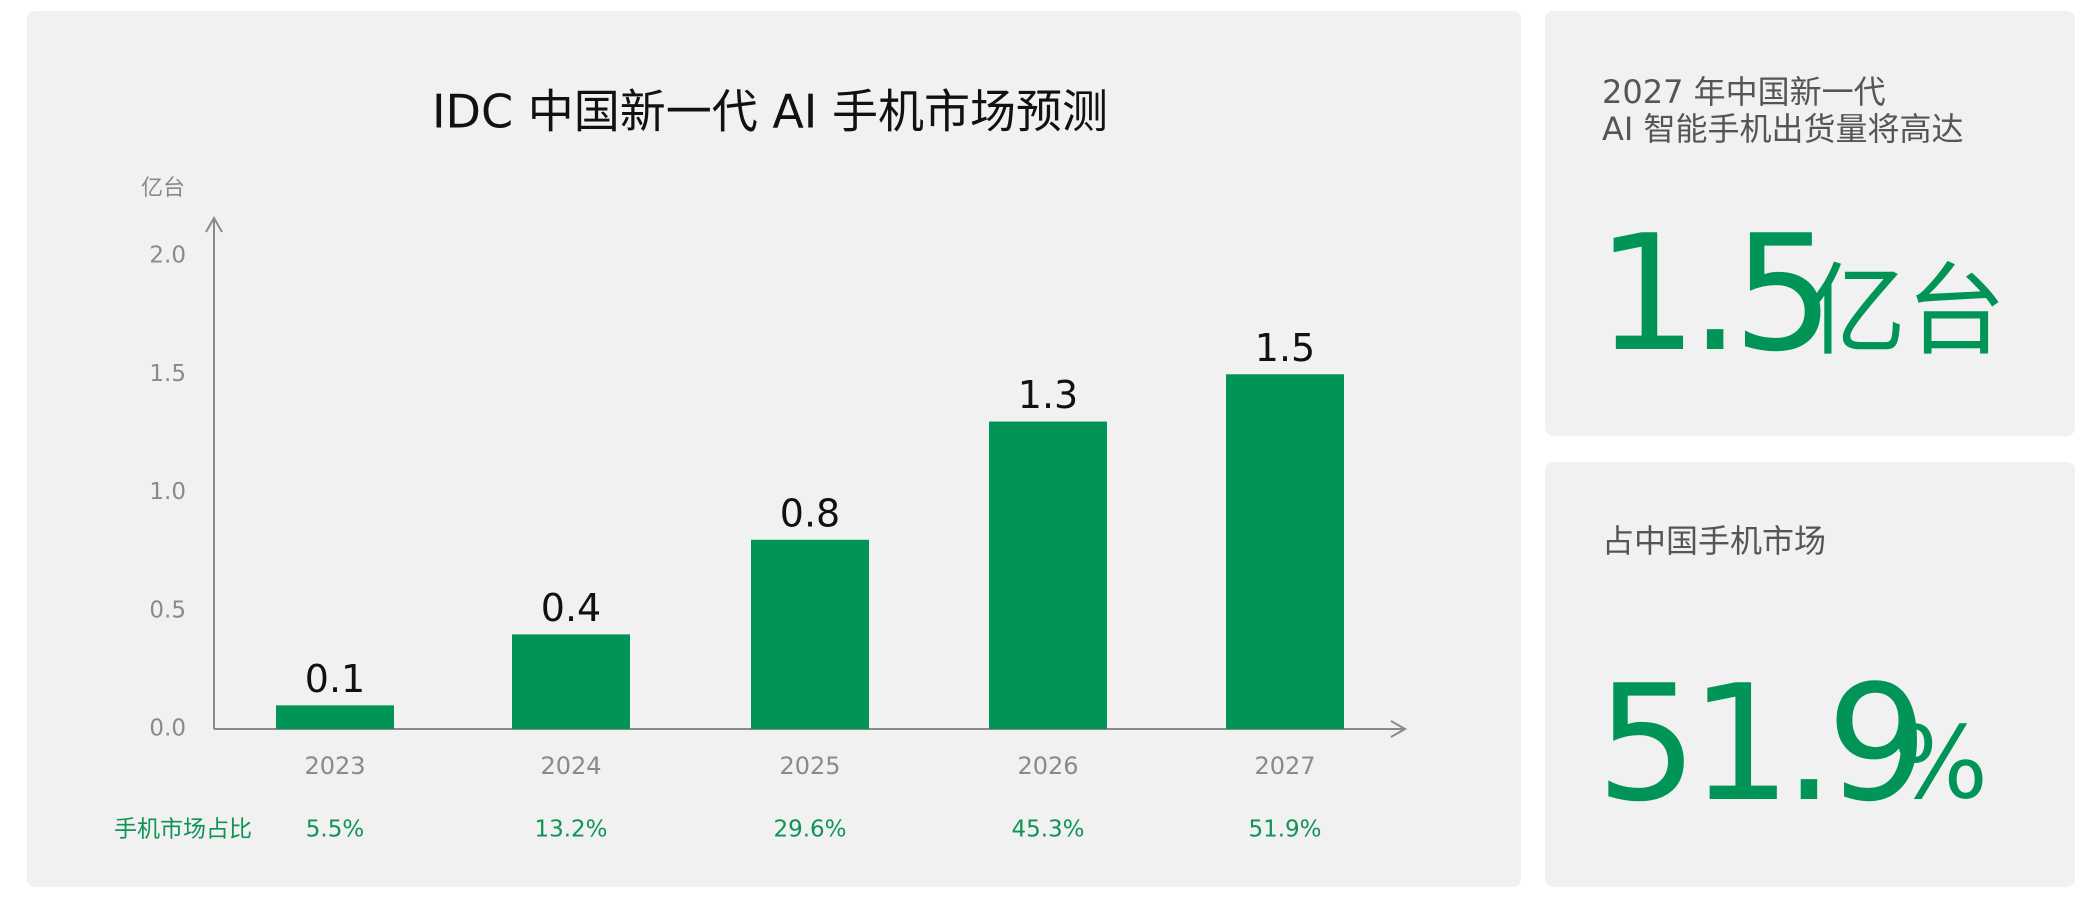 The height and width of the screenshot is (912, 2098). What do you see at coordinates (167, 256) in the screenshot?
I see `y-tick-label: 2.0` at bounding box center [167, 256].